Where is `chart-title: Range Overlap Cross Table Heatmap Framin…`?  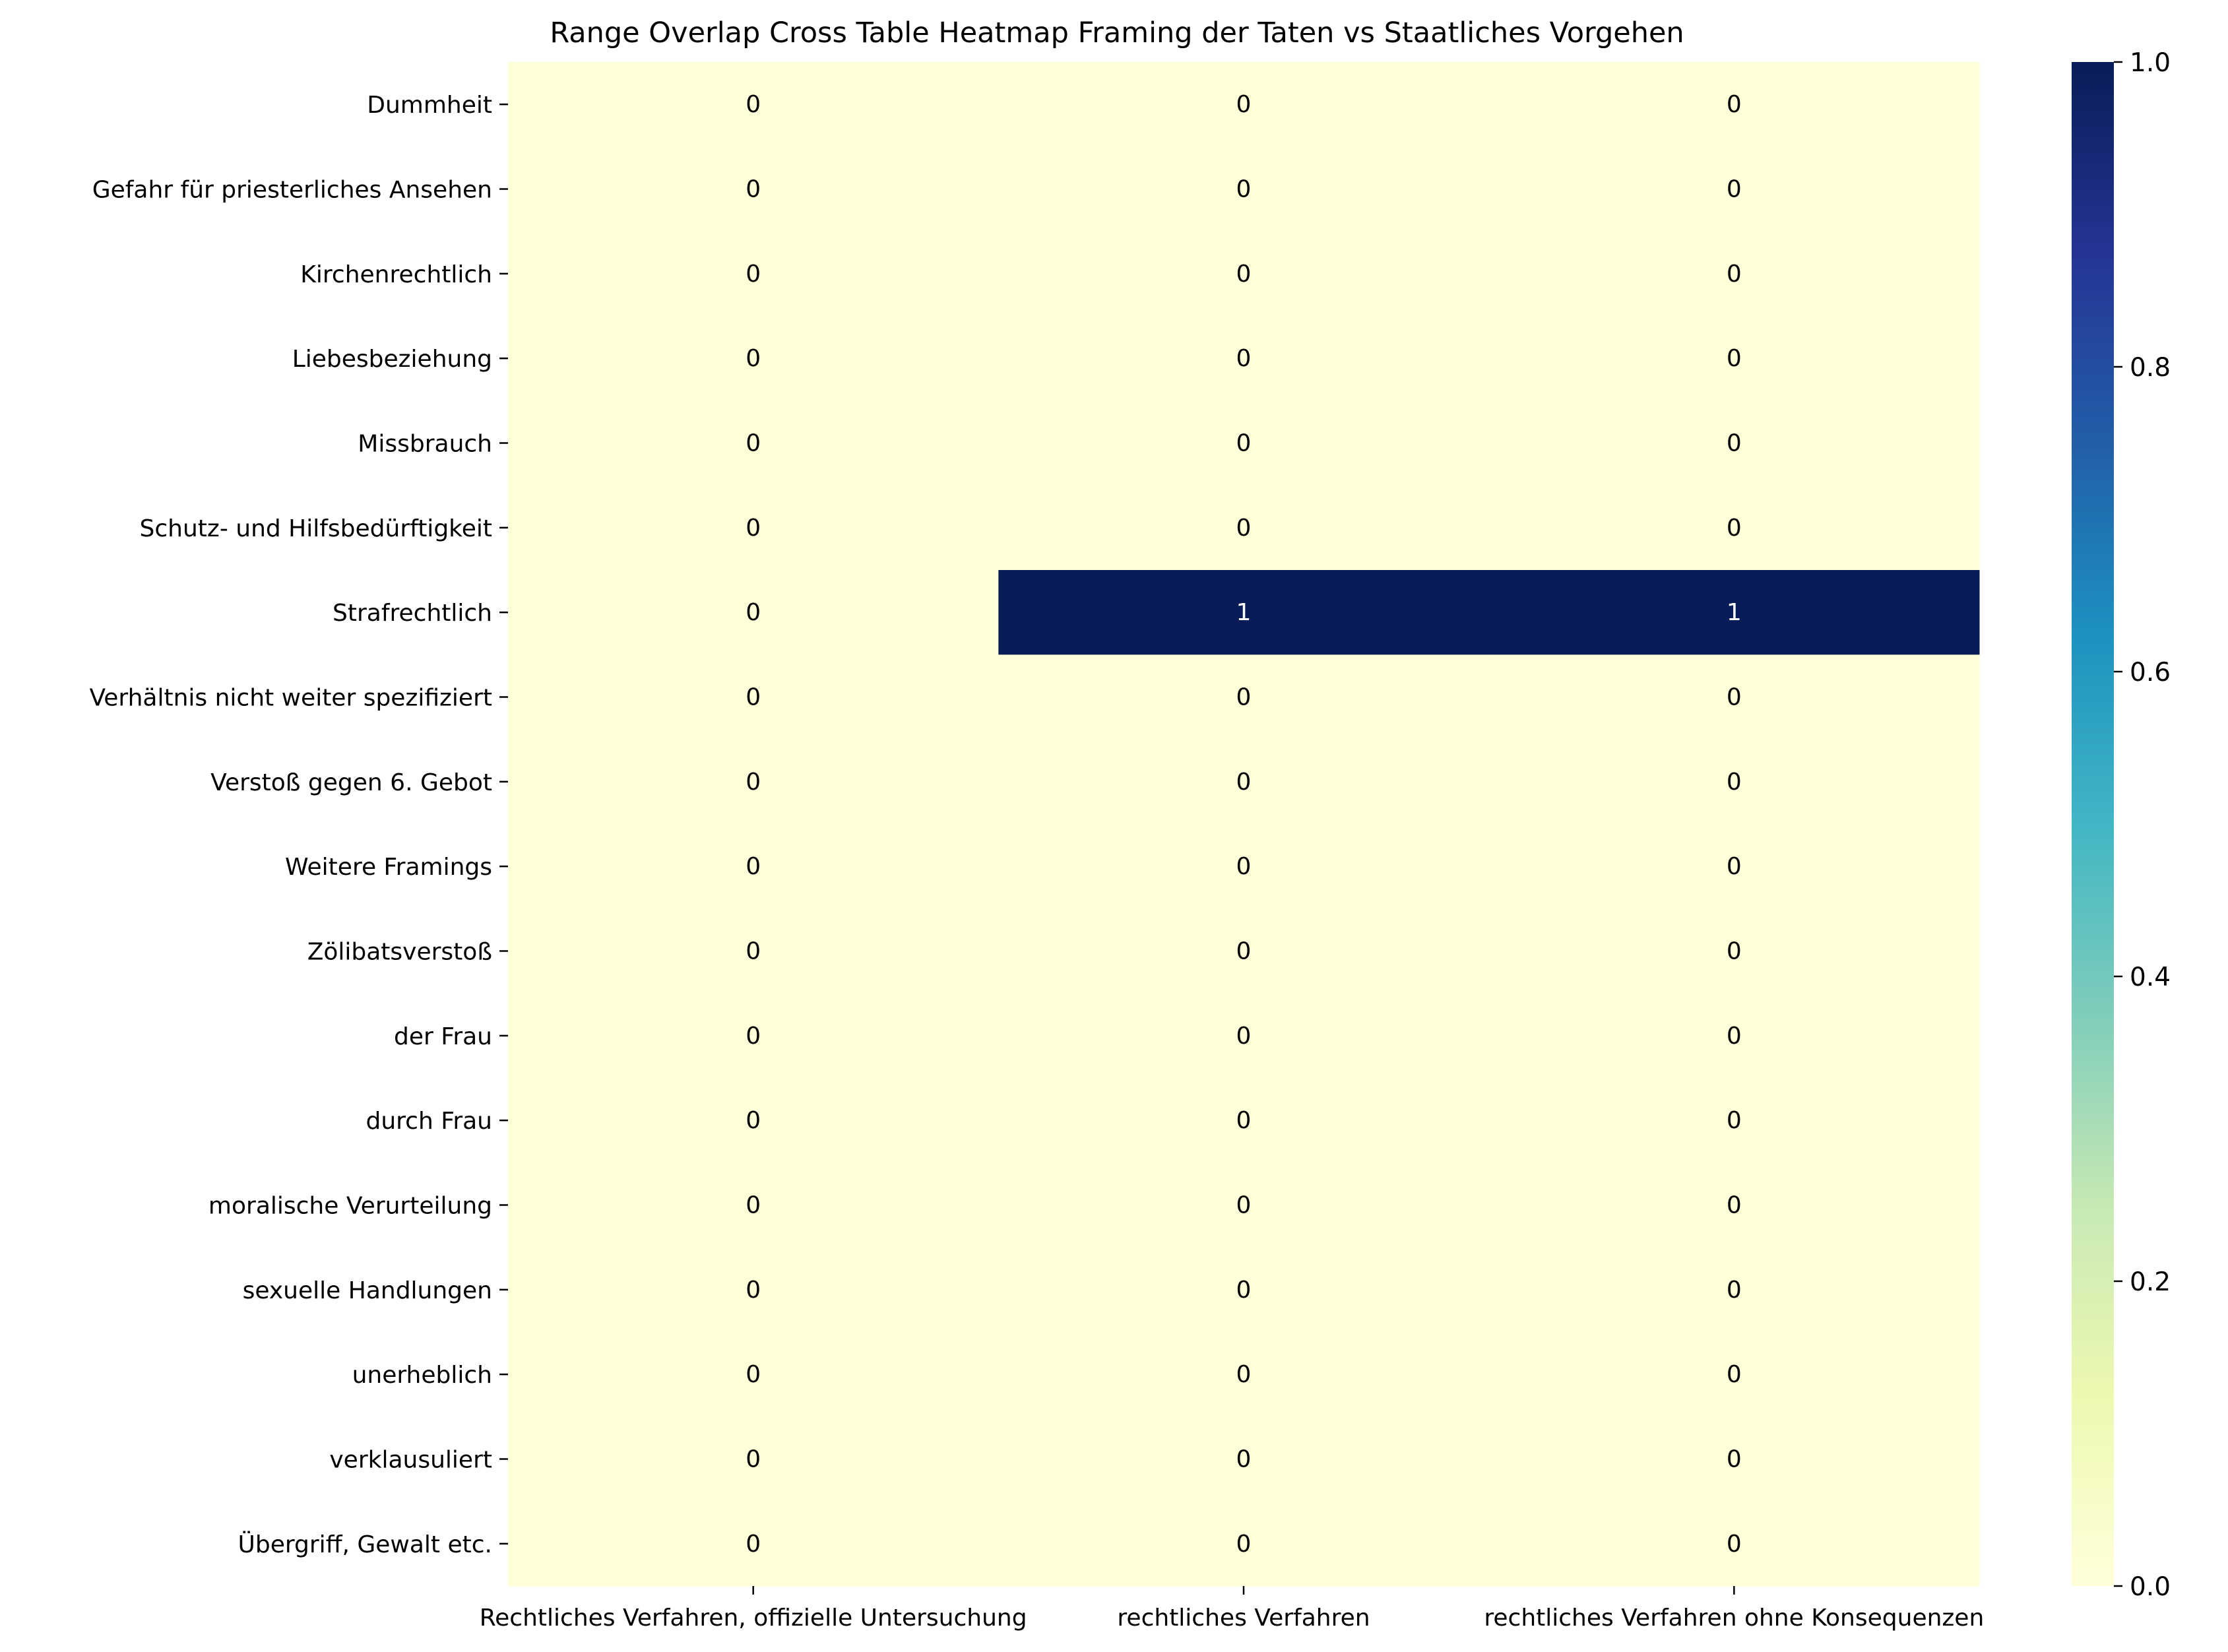 chart-title: Range Overlap Cross Table Heatmap Framin… is located at coordinates (1117, 32).